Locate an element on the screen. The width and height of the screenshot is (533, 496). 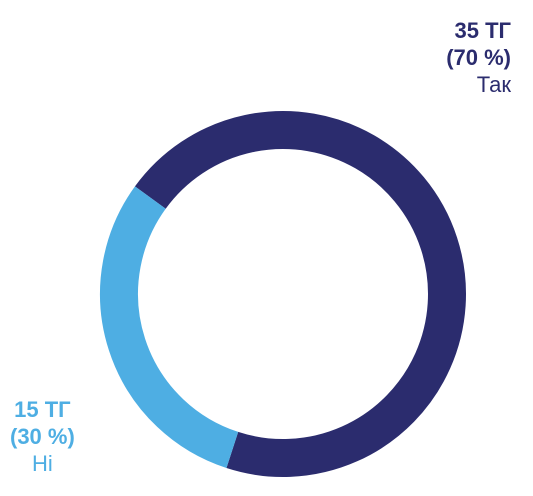
slice-value-tak: 35 ТГ is located at coordinates (483, 30).